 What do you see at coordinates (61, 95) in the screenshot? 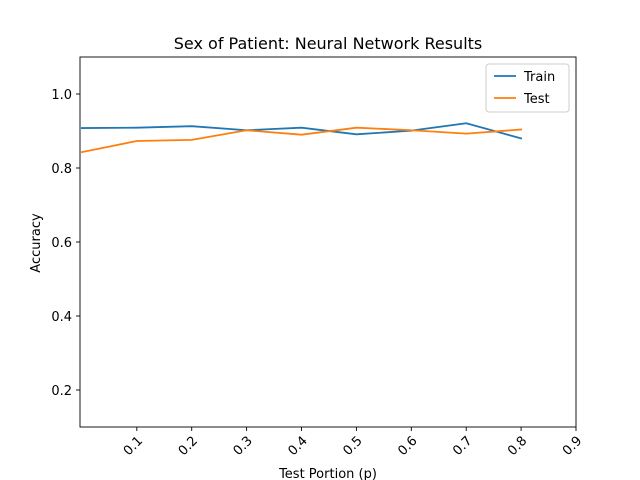
I see `y-tick-label: 1.0` at bounding box center [61, 95].